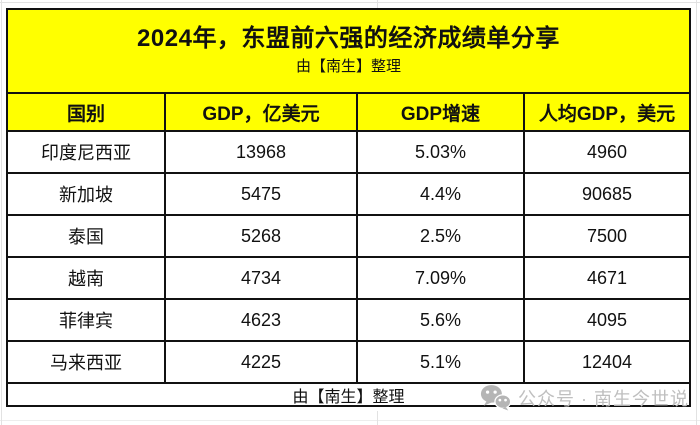  What do you see at coordinates (262, 236) in the screenshot?
I see `gdp-cell: 5268` at bounding box center [262, 236].